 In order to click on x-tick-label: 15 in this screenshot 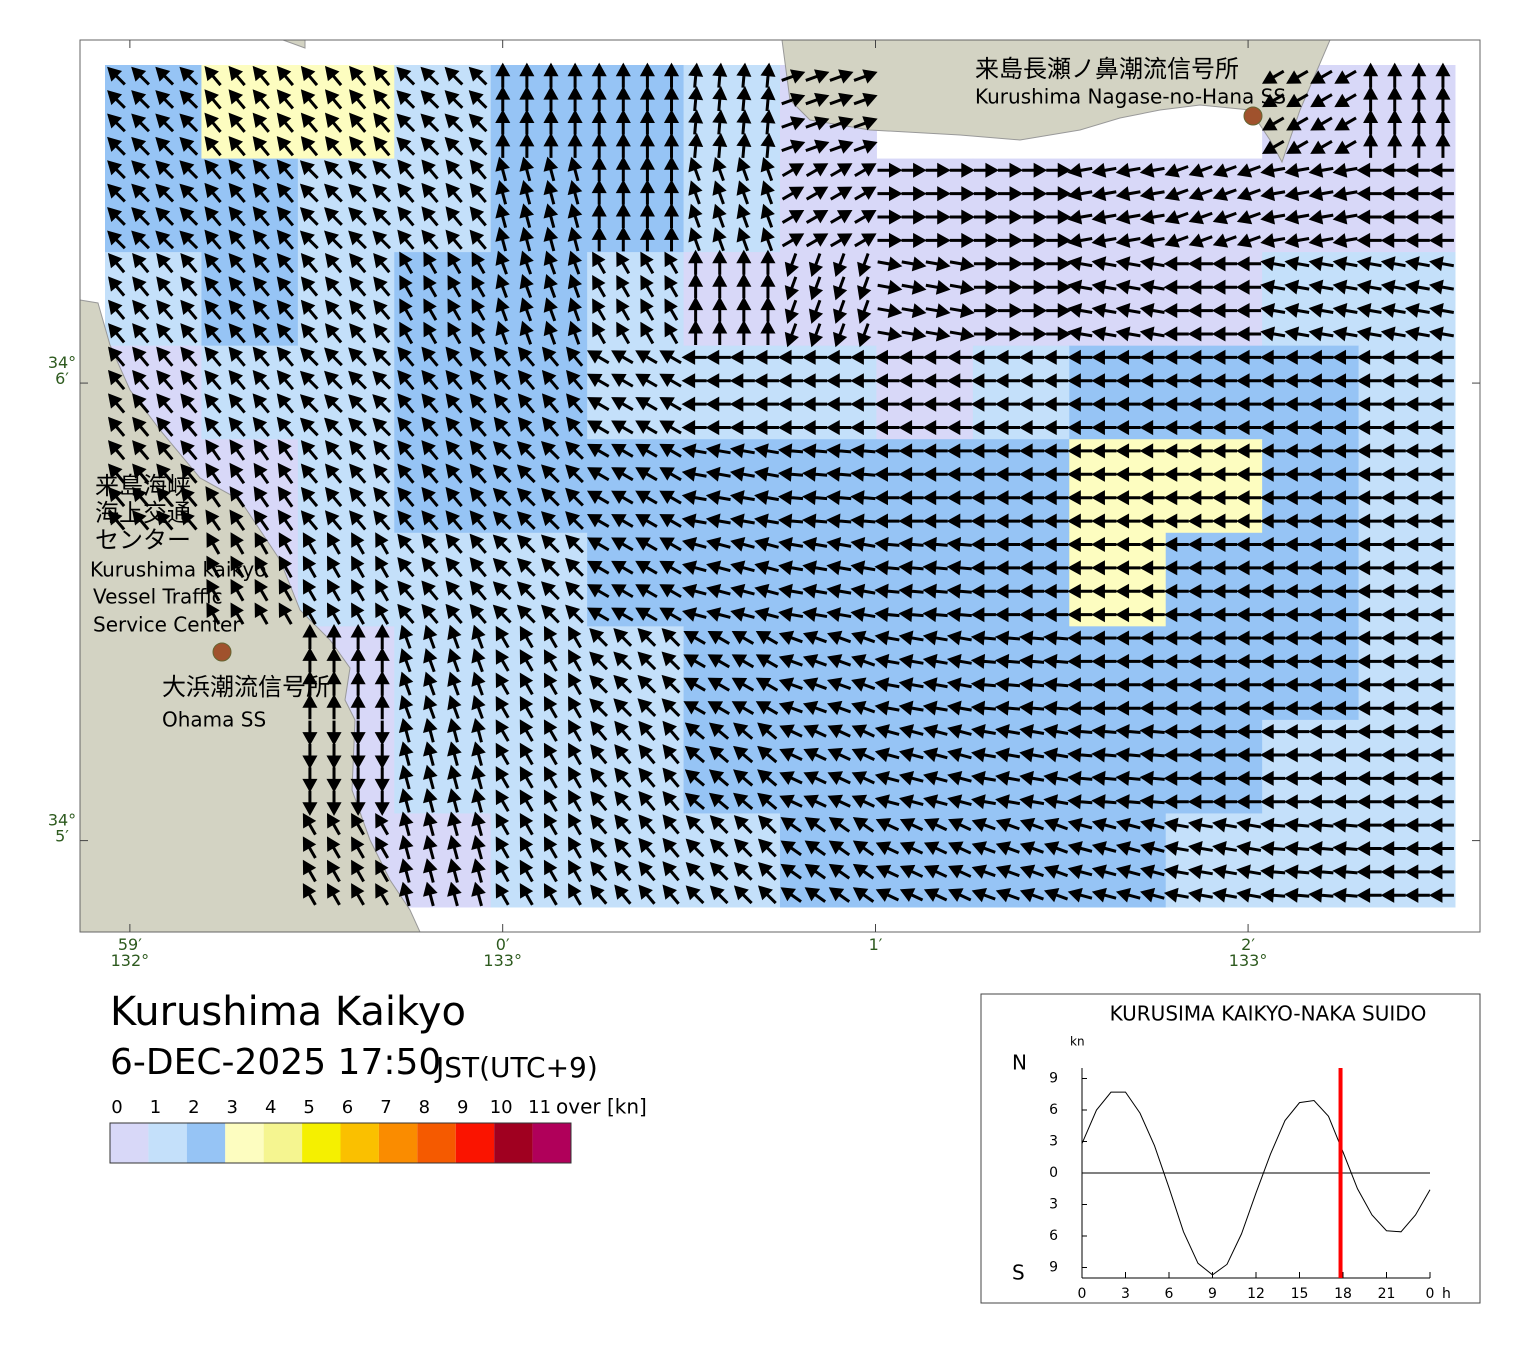, I will do `click(1300, 1294)`.